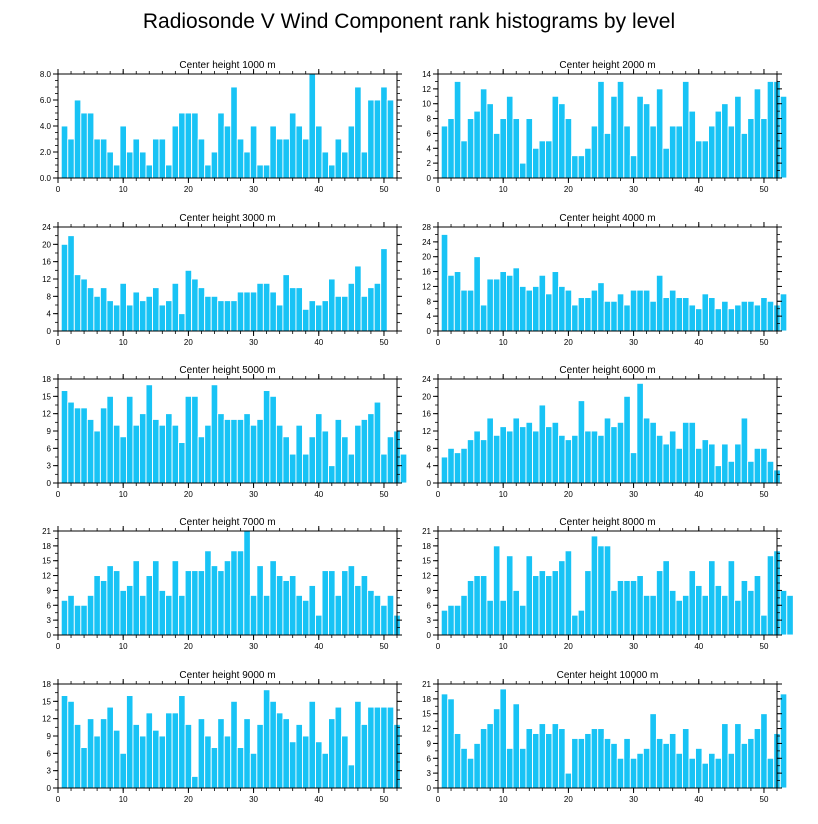  I want to click on panel-title: Center height 10000 m, so click(608, 675).